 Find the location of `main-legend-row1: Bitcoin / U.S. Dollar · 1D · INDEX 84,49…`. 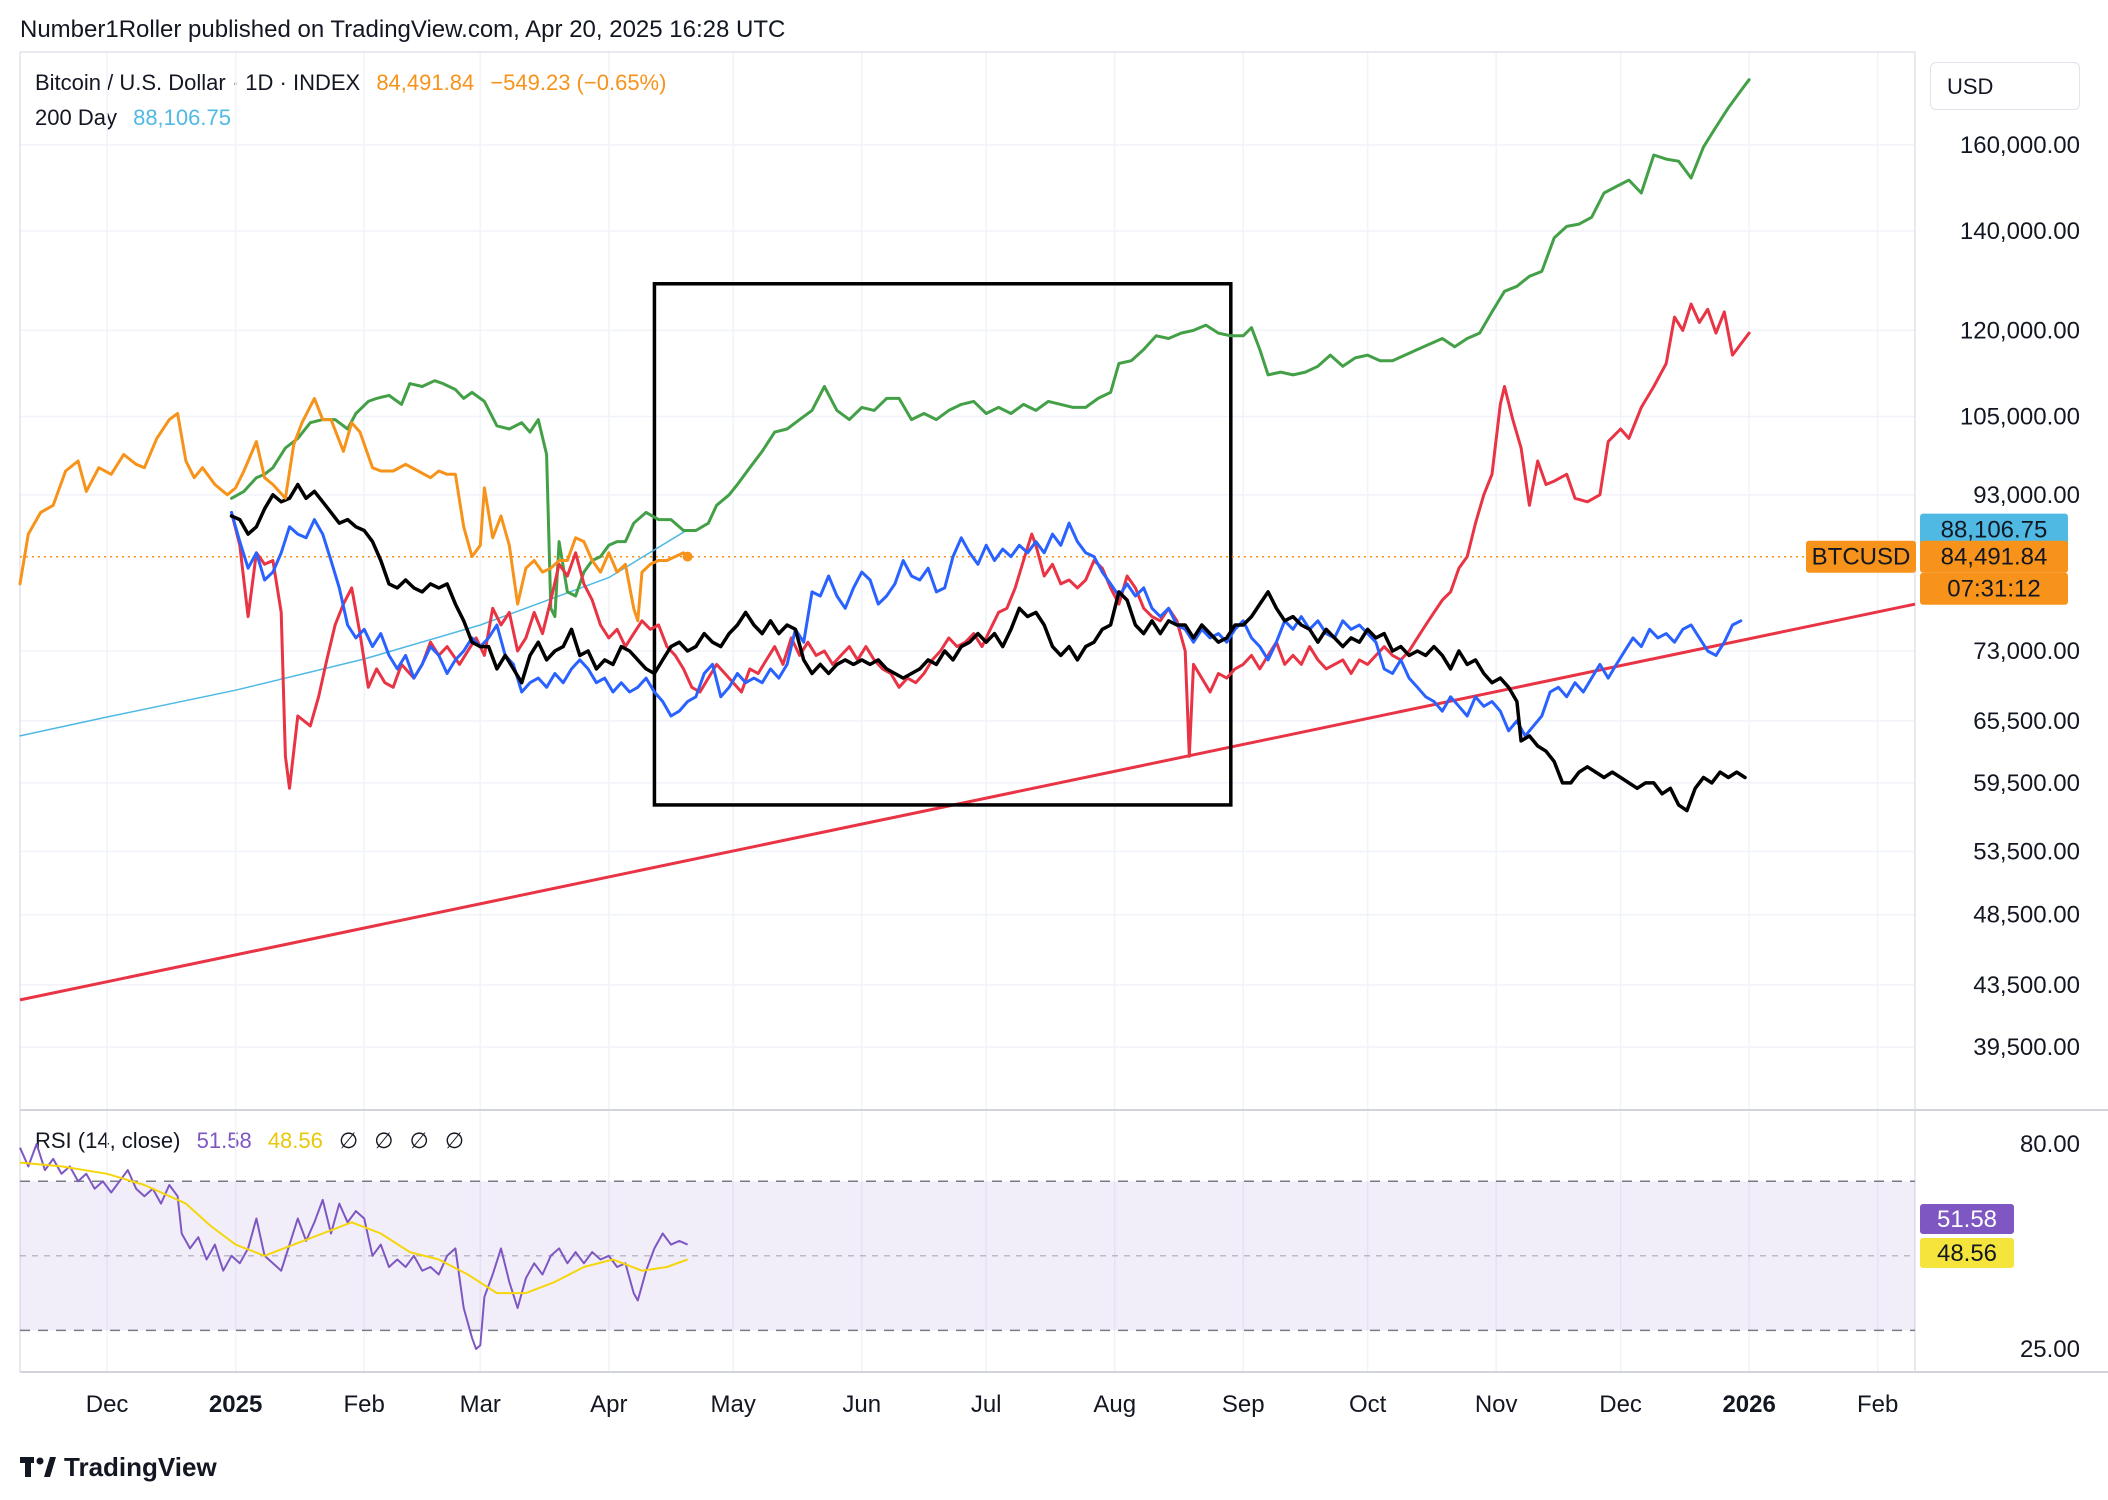

main-legend-row1: Bitcoin / U.S. Dollar · 1D · INDEX 84,49… is located at coordinates (355, 83).